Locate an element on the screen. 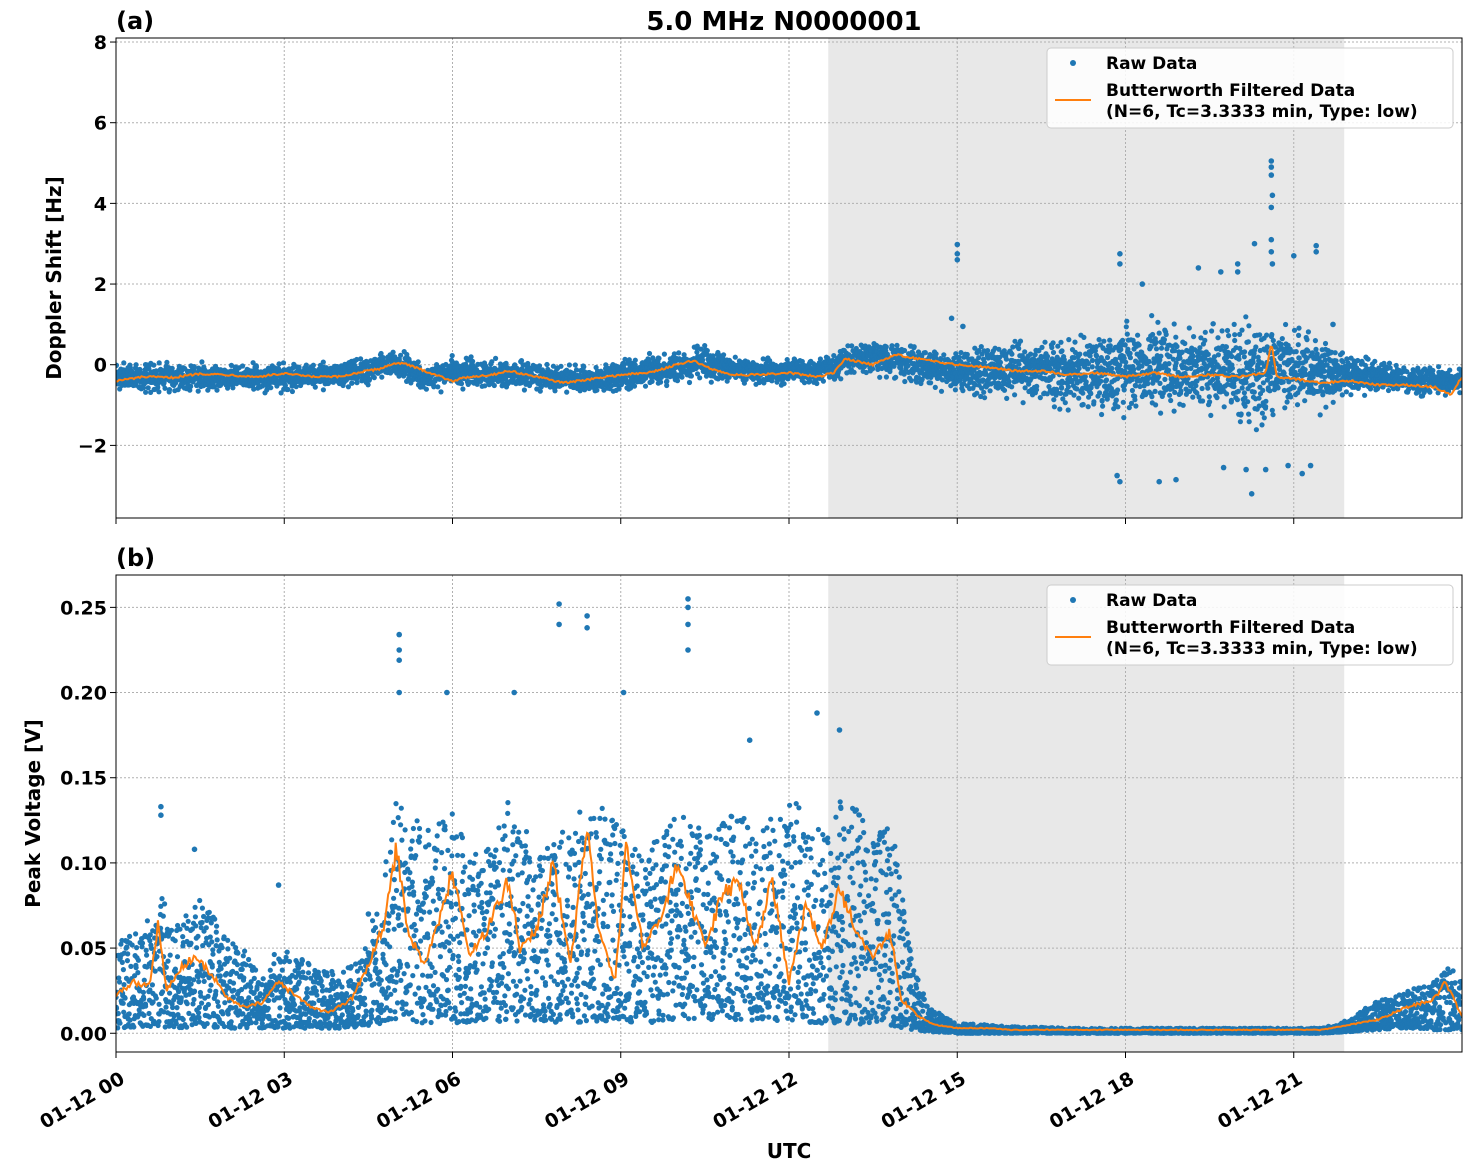 Image resolution: width=1471 pixels, height=1172 pixels. figure-title: 5.0 MHz N0000001 is located at coordinates (783, 22).